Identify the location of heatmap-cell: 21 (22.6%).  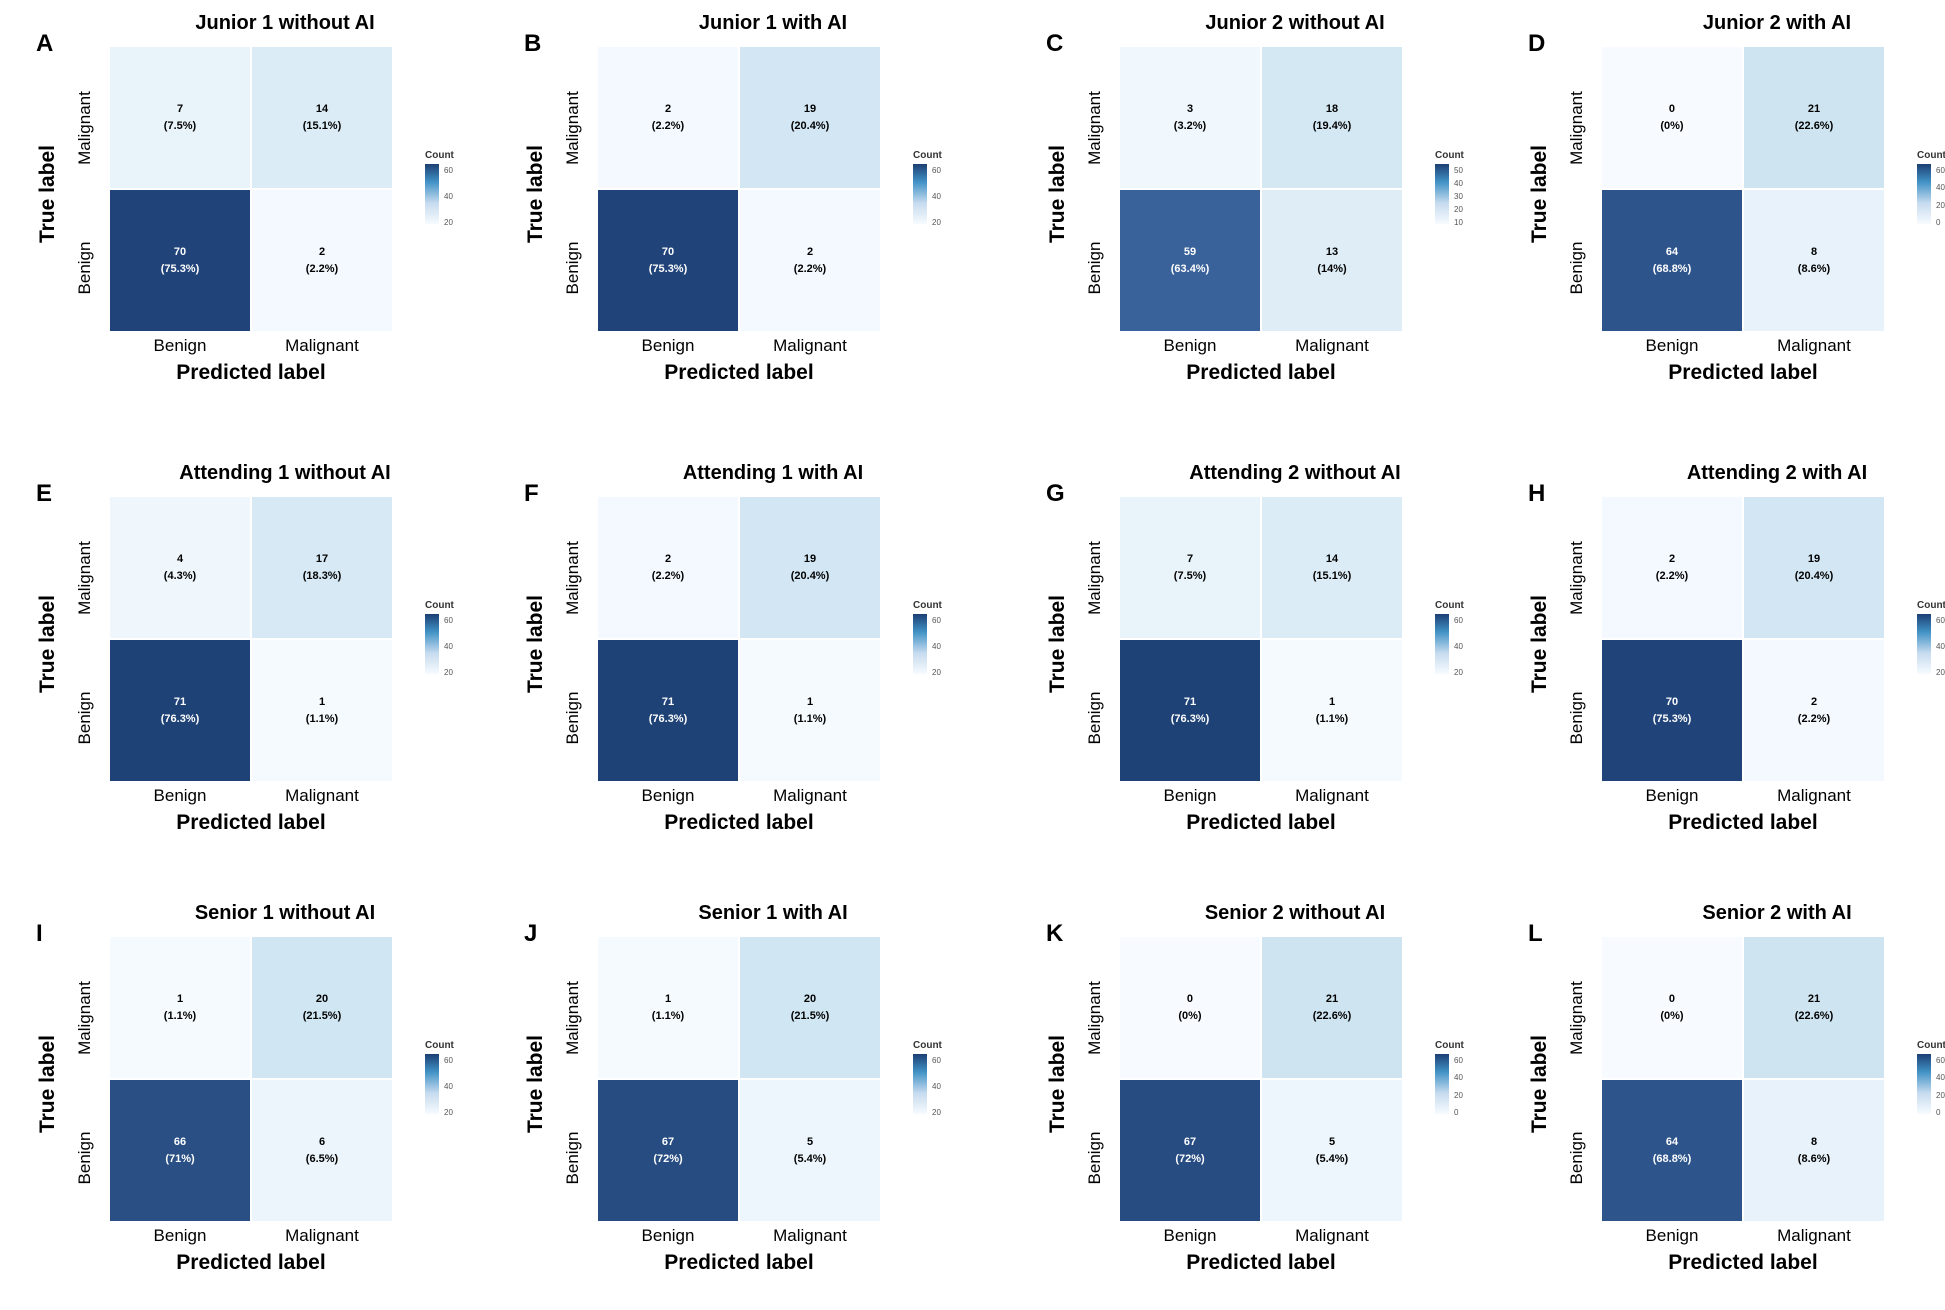
(1814, 117).